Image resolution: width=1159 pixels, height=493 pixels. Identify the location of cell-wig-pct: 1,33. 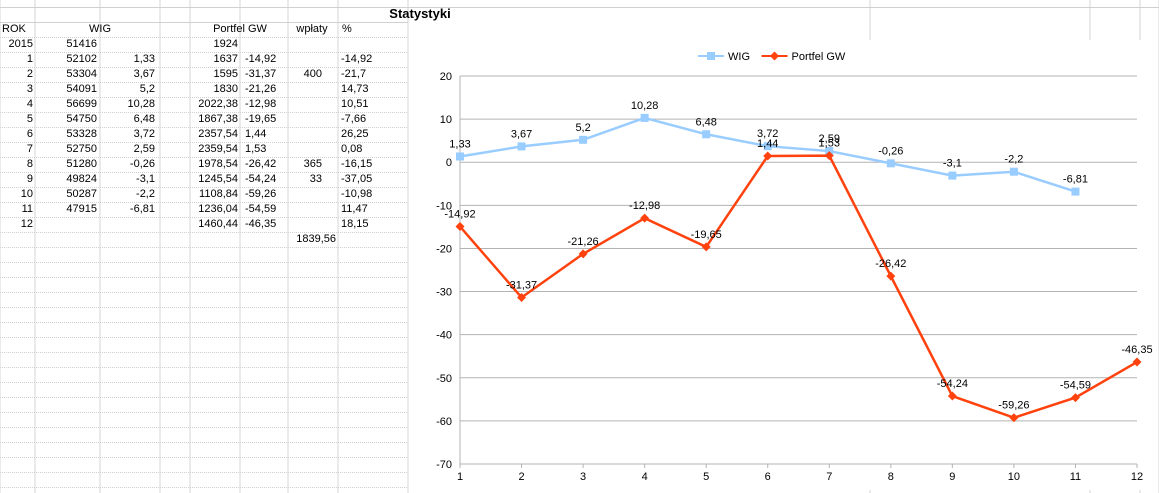
(144, 59).